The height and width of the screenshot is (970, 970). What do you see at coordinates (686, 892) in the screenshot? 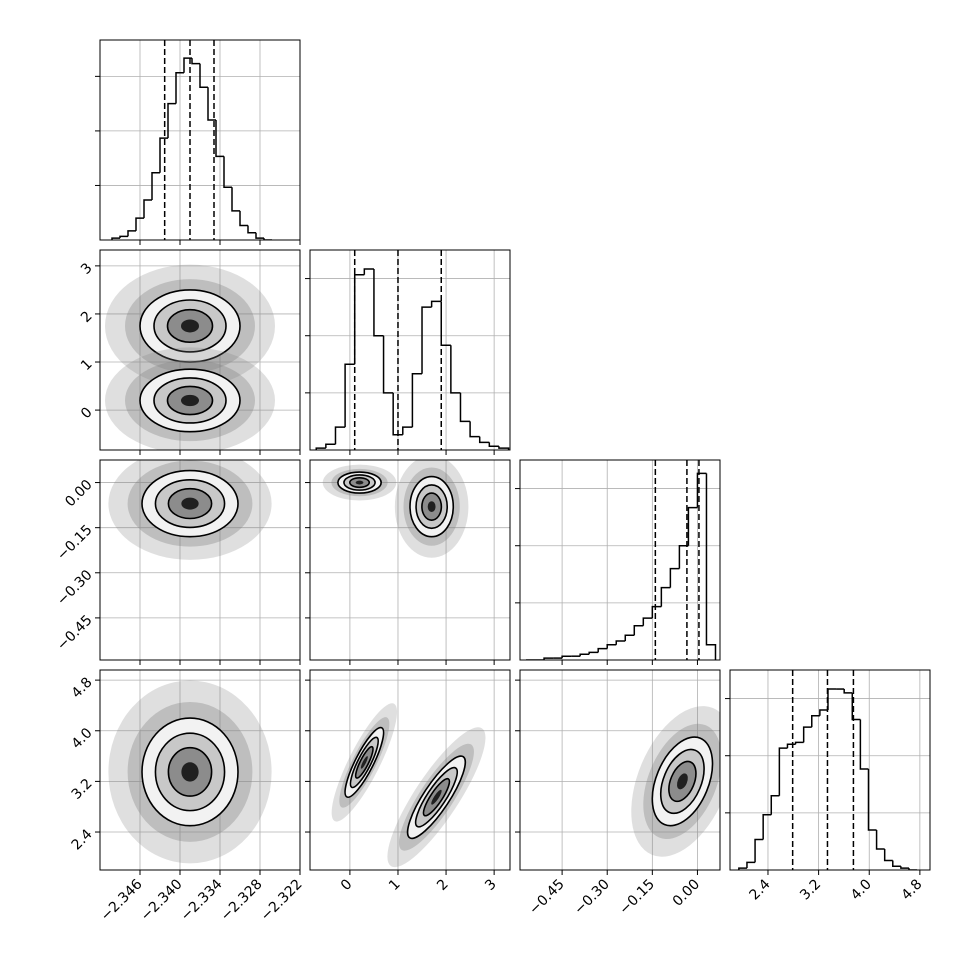
I see `x-tick-label: 0.00` at bounding box center [686, 892].